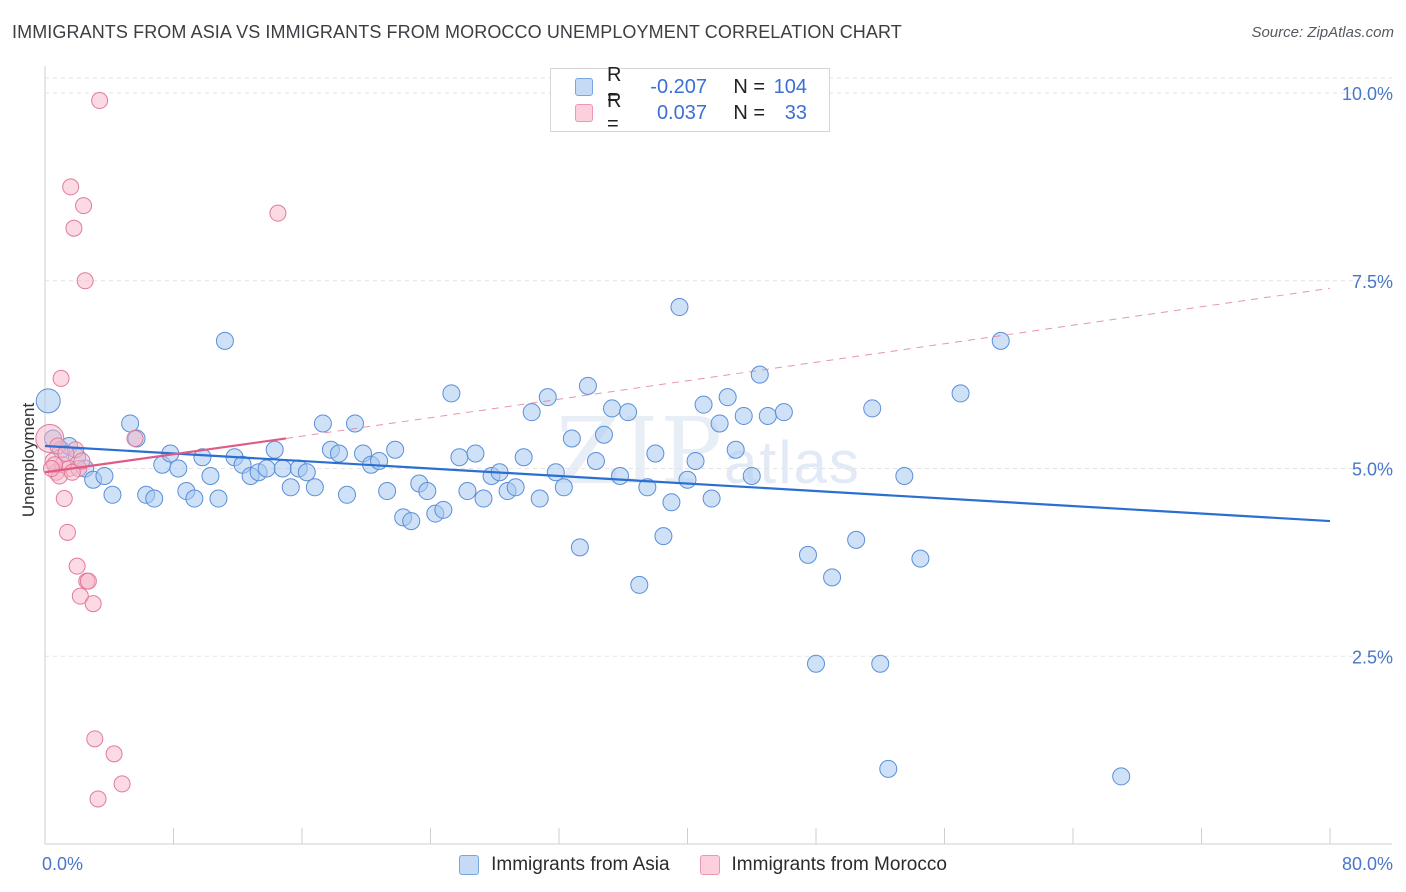 The height and width of the screenshot is (892, 1406). I want to click on correlation-legend: R = -0.207 N = 104 R = 0.037 N = 33, so click(690, 99).